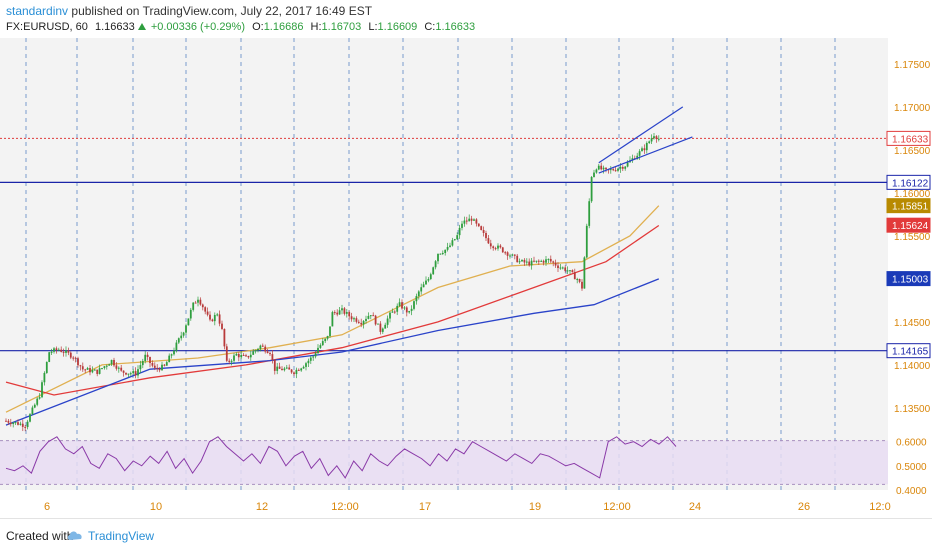 The height and width of the screenshot is (551, 932). I want to click on time-axis: 6 10 12 12:00 17 19 12:00 24 26 12:0, so click(467, 507).